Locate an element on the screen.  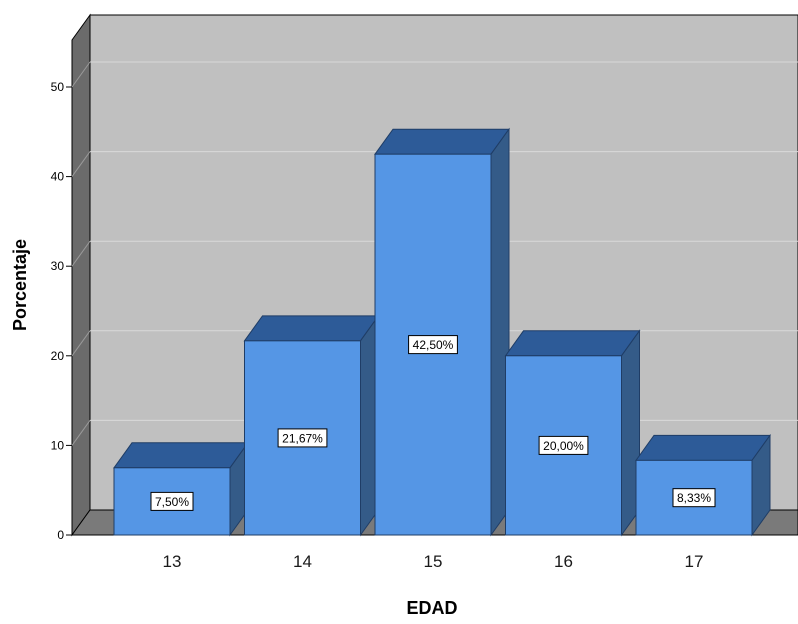
data-label: 7,50% is located at coordinates (172, 502).